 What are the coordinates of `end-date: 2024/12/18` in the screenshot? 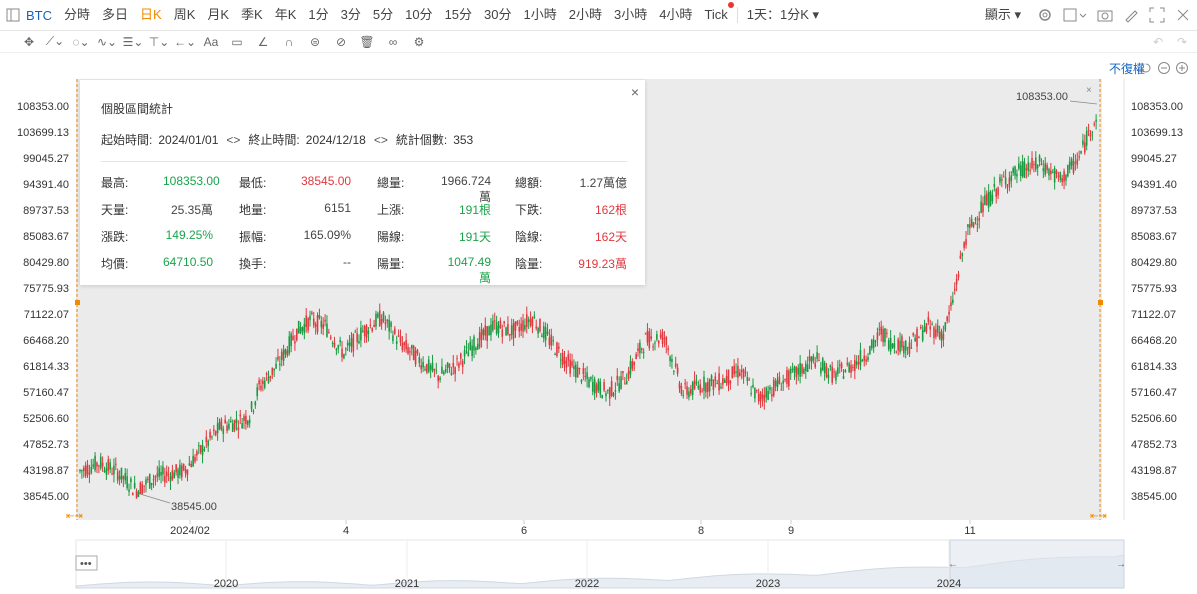 It's located at (335, 139).